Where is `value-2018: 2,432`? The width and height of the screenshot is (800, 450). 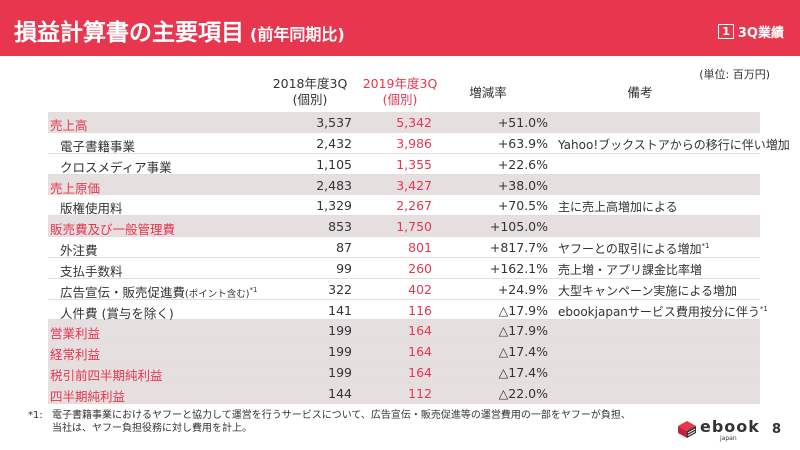 value-2018: 2,432 is located at coordinates (334, 143).